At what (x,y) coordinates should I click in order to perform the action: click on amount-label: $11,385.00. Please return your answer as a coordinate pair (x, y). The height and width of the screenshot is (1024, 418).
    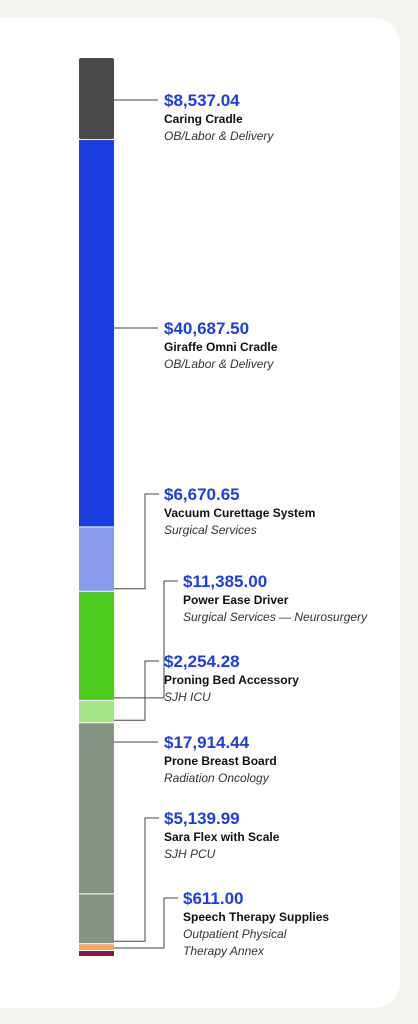
    Looking at the image, I should click on (225, 581).